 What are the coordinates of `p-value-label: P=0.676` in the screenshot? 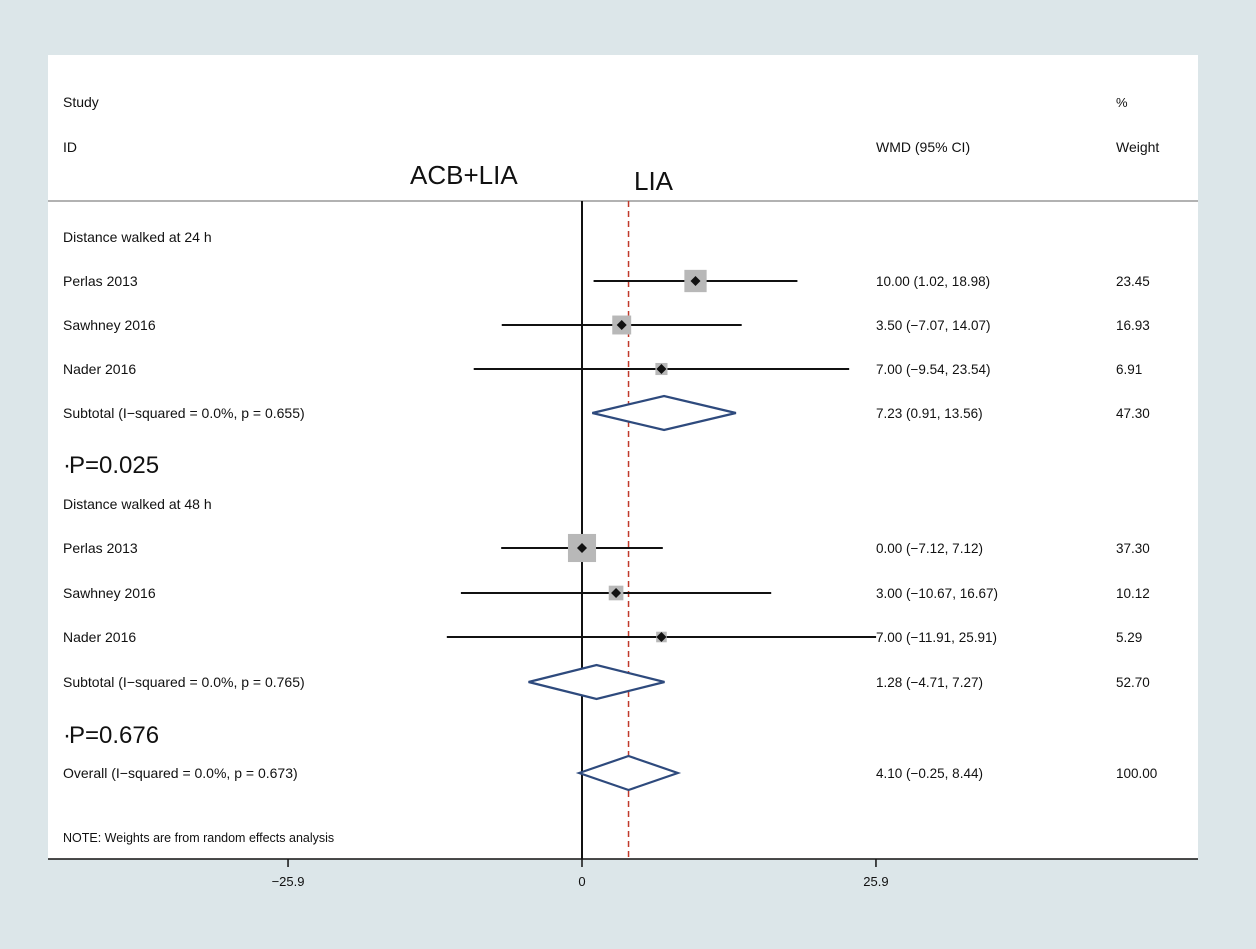 It's located at (114, 735).